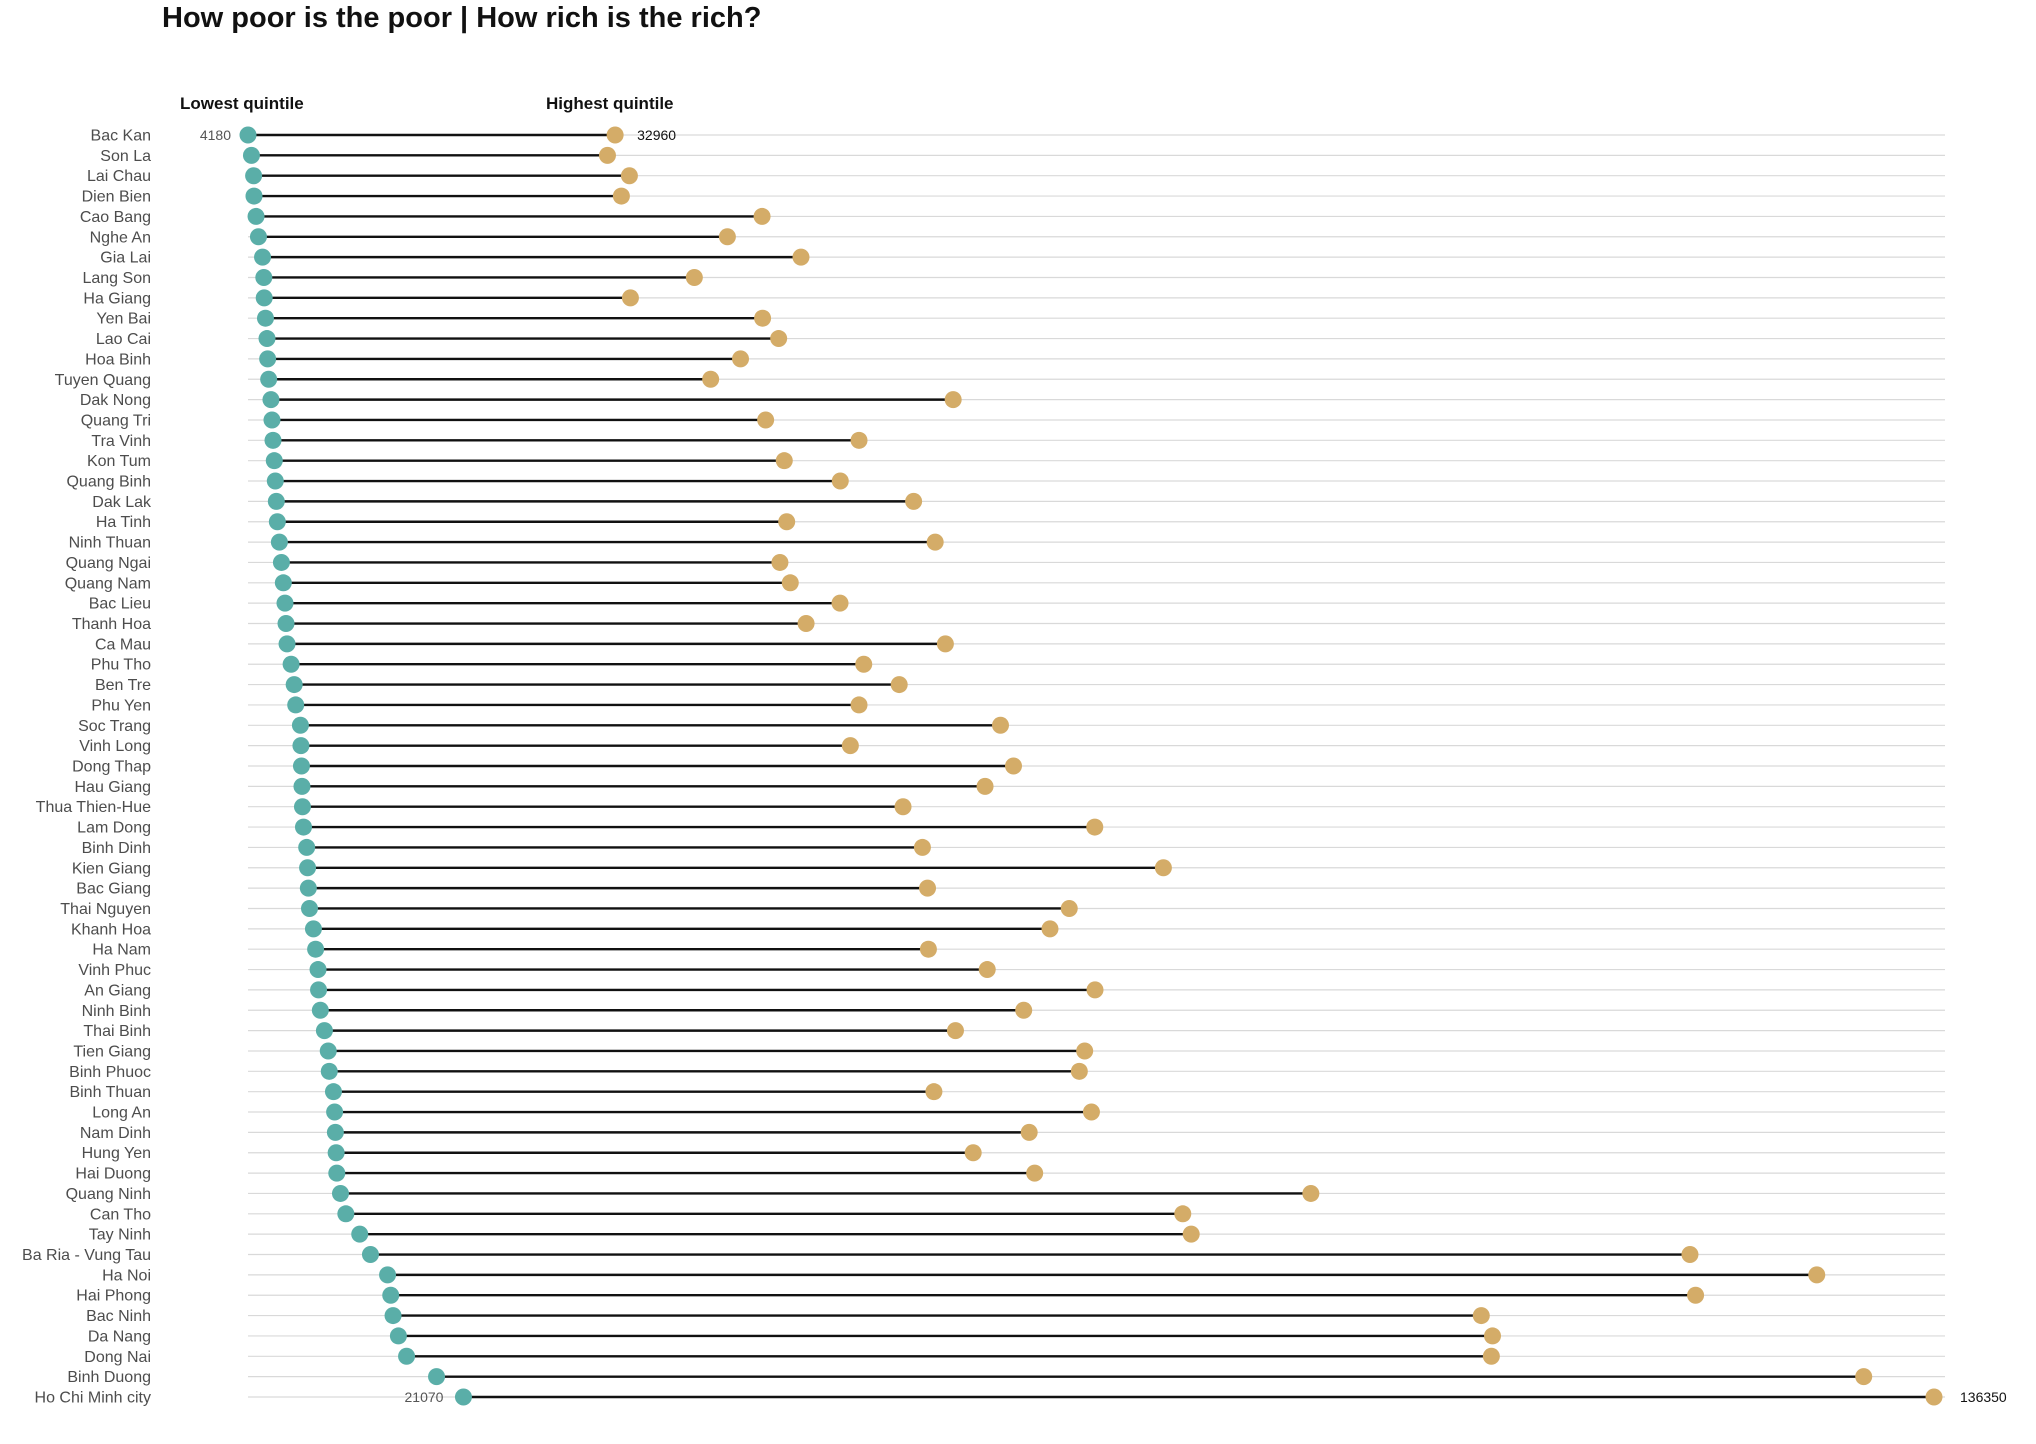 Image resolution: width=2036 pixels, height=1444 pixels. Describe the element at coordinates (121, 665) in the screenshot. I see `category-label-phu-tho: Phu Tho` at that location.